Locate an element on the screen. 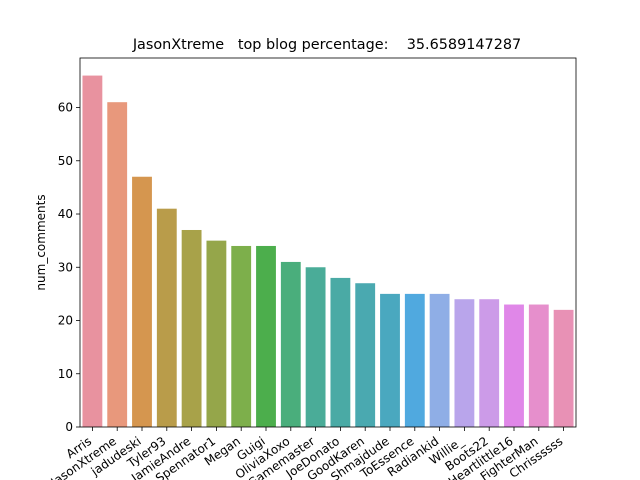  bar-oliviaxoxo is located at coordinates (290, 344).